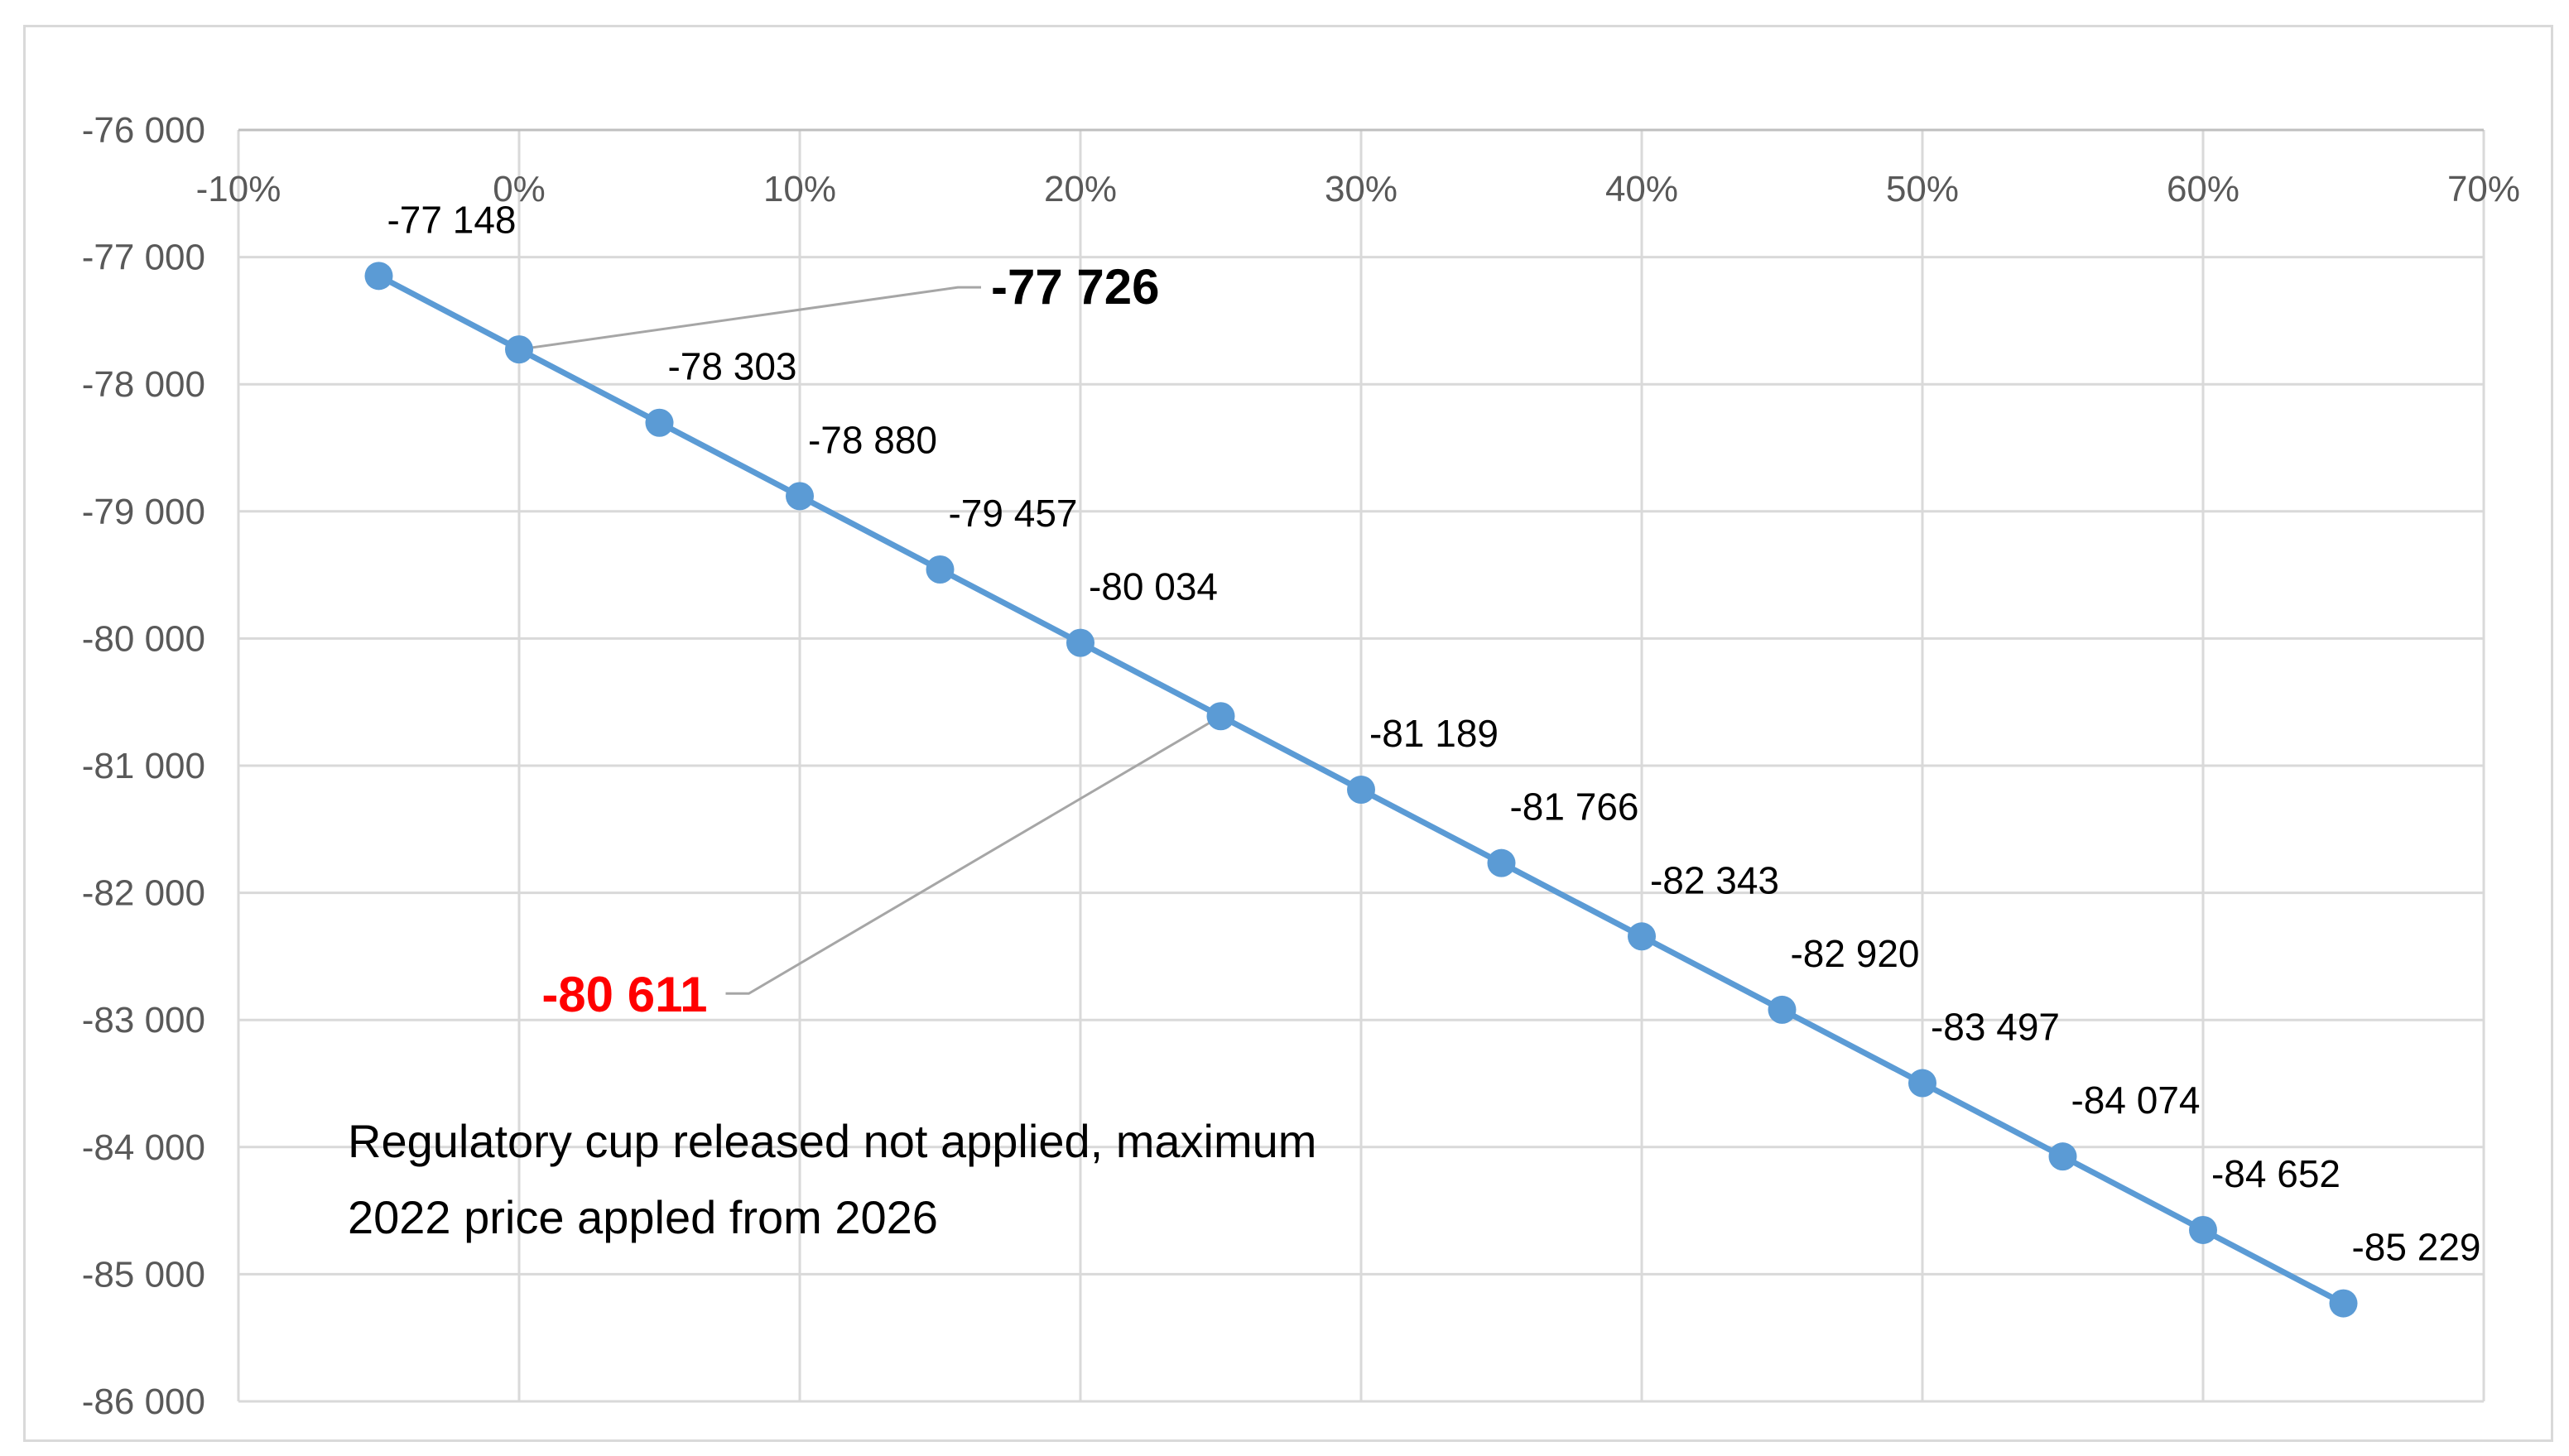 This screenshot has height=1456, width=2569. Describe the element at coordinates (1573, 807) in the screenshot. I see `data-label: -81 766` at that location.